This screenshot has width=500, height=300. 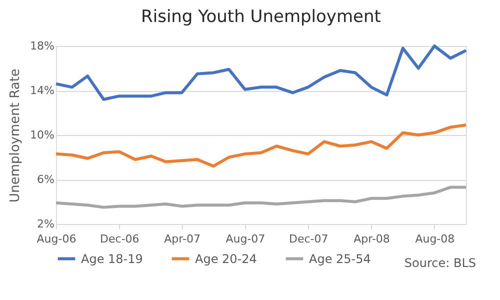 I want to click on y-axis-title: Unemployment Rate, so click(x=16, y=135).